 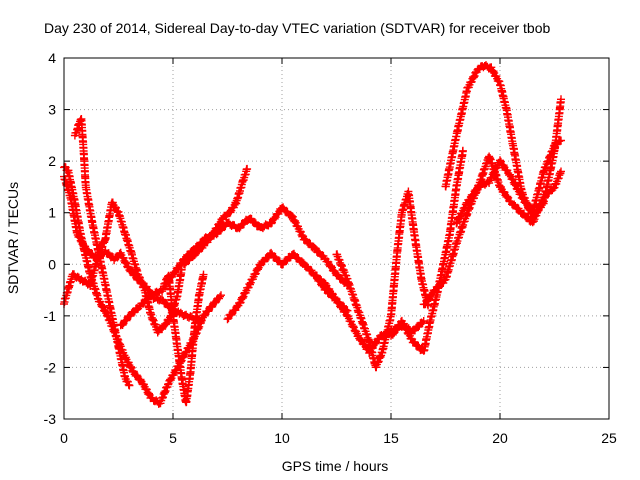 What do you see at coordinates (52, 58) in the screenshot?
I see `y-tick-label: 4` at bounding box center [52, 58].